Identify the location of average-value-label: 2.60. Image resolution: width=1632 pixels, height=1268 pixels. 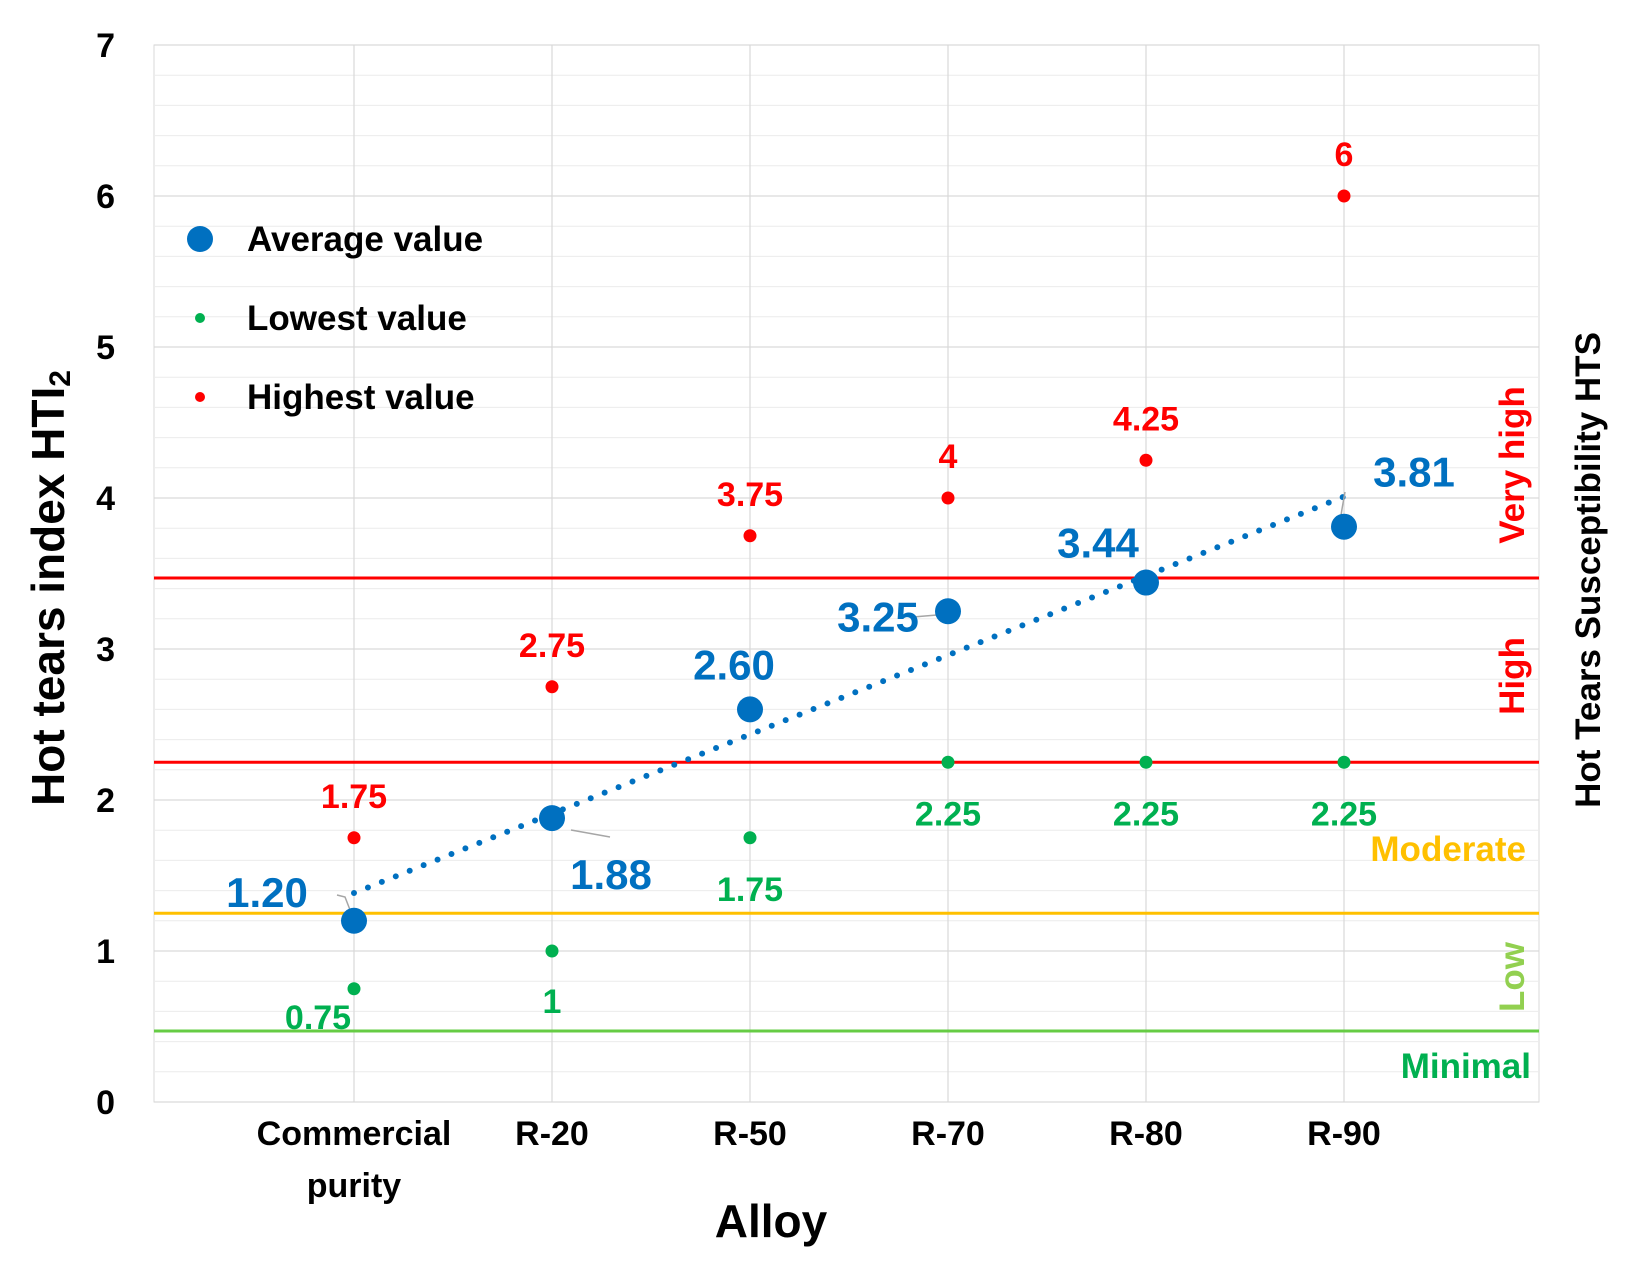
(734, 664).